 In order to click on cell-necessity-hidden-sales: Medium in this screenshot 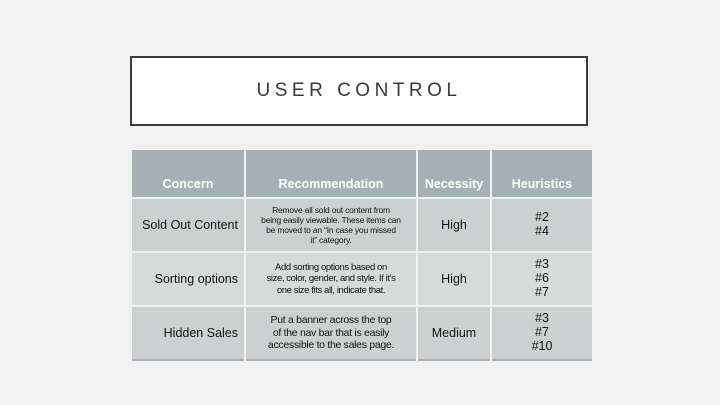, I will do `click(454, 334)`.